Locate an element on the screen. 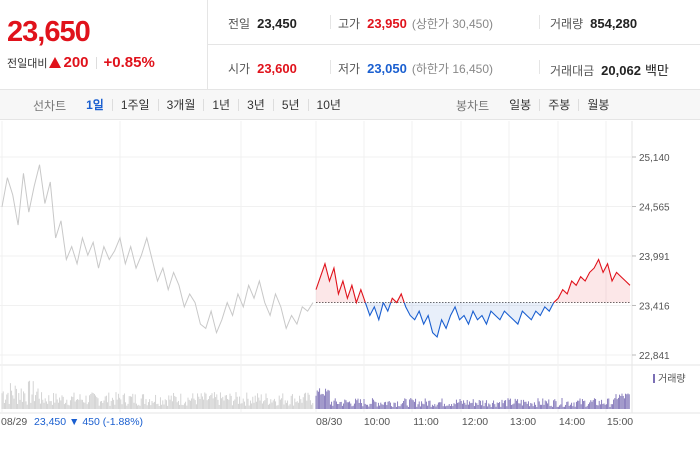 The height and width of the screenshot is (450, 700). turnover-cell: 거래대금 20,062 백만 is located at coordinates (609, 69).